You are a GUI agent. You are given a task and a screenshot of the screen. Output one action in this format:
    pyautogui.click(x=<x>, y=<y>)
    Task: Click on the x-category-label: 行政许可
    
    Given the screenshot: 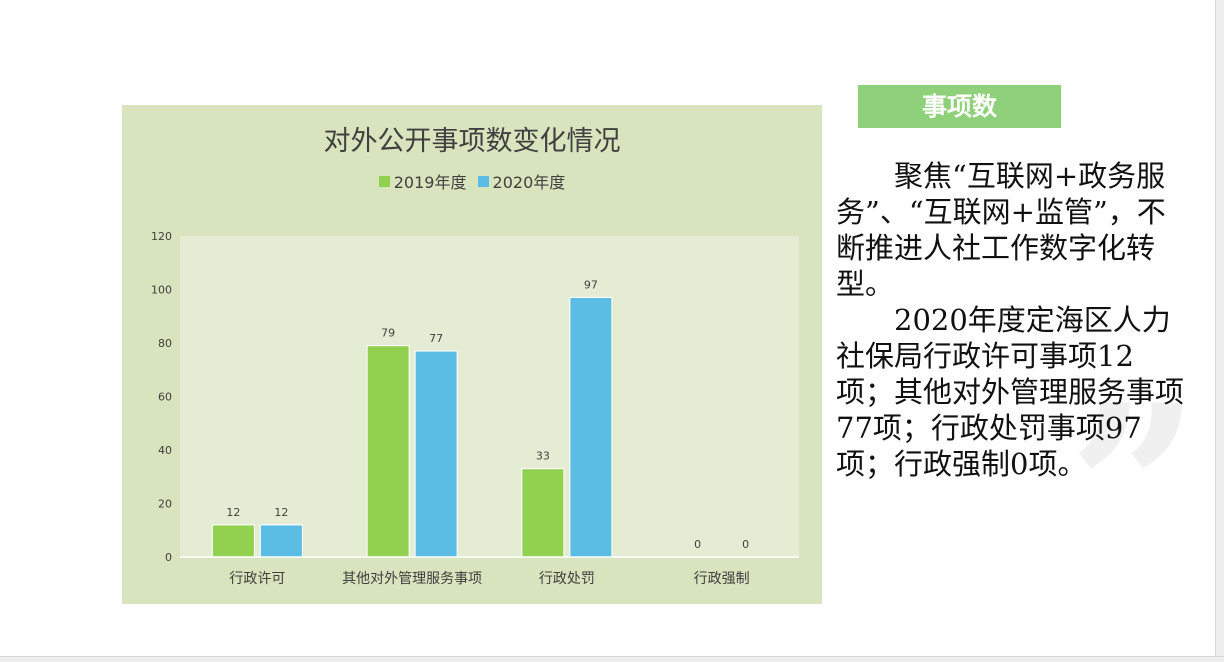 What is the action you would take?
    pyautogui.click(x=257, y=579)
    